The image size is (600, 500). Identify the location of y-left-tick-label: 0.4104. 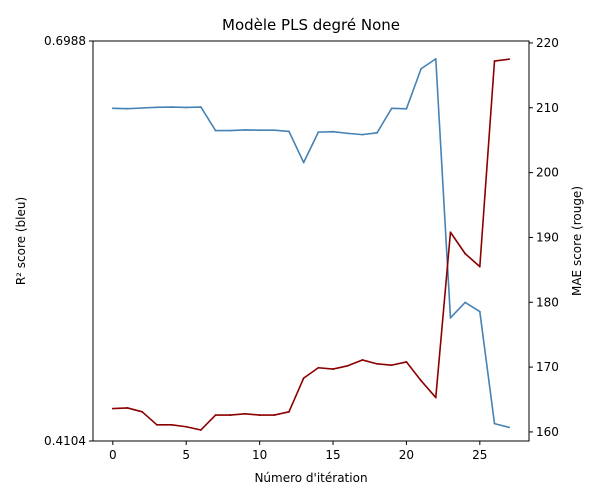
(65, 441).